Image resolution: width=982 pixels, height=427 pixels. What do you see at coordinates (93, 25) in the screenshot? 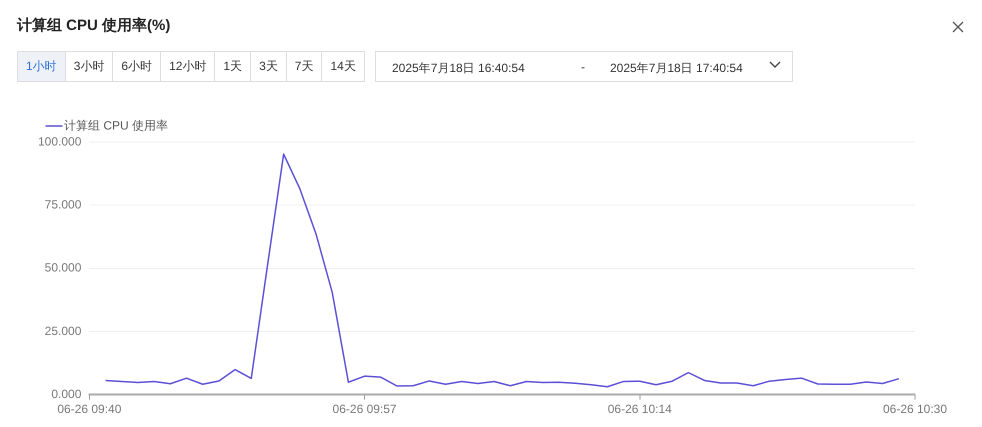
I see `chart-title: 计算组 CPU 使用率(%)` at bounding box center [93, 25].